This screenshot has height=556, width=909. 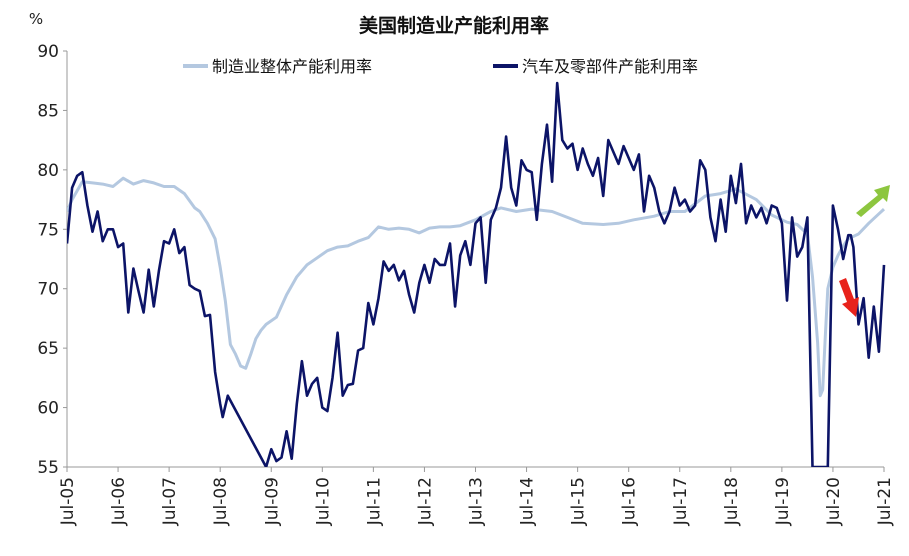 I want to click on chart-title: 美国制造业产能利用率, so click(x=454, y=25).